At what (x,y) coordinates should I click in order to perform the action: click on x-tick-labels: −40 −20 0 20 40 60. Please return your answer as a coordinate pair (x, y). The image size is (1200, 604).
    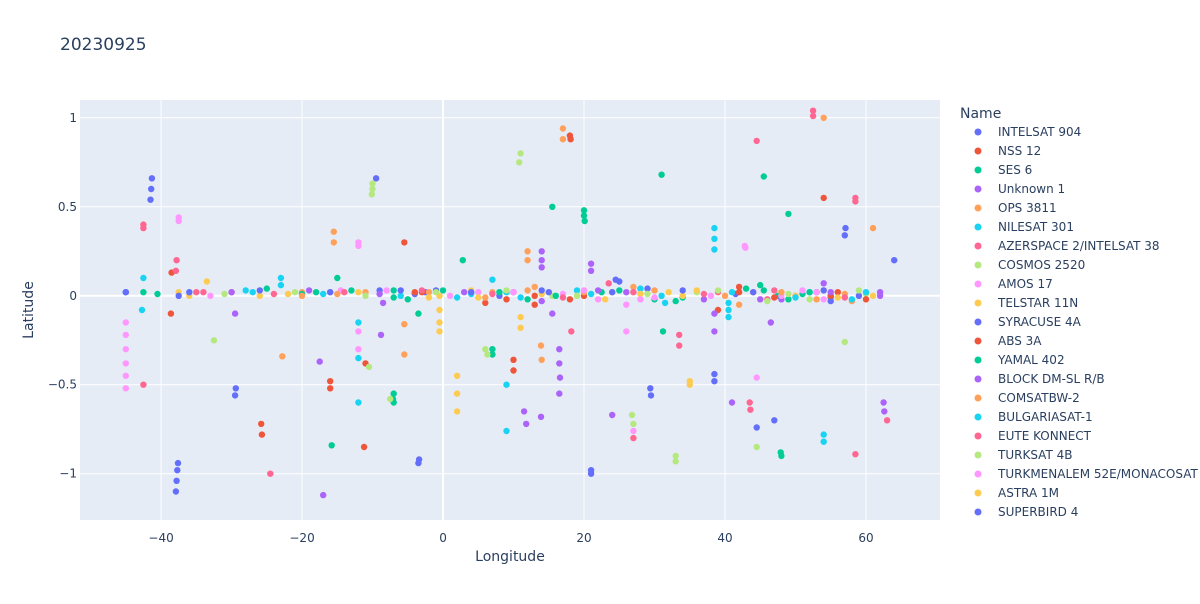
    Looking at the image, I should click on (510, 538).